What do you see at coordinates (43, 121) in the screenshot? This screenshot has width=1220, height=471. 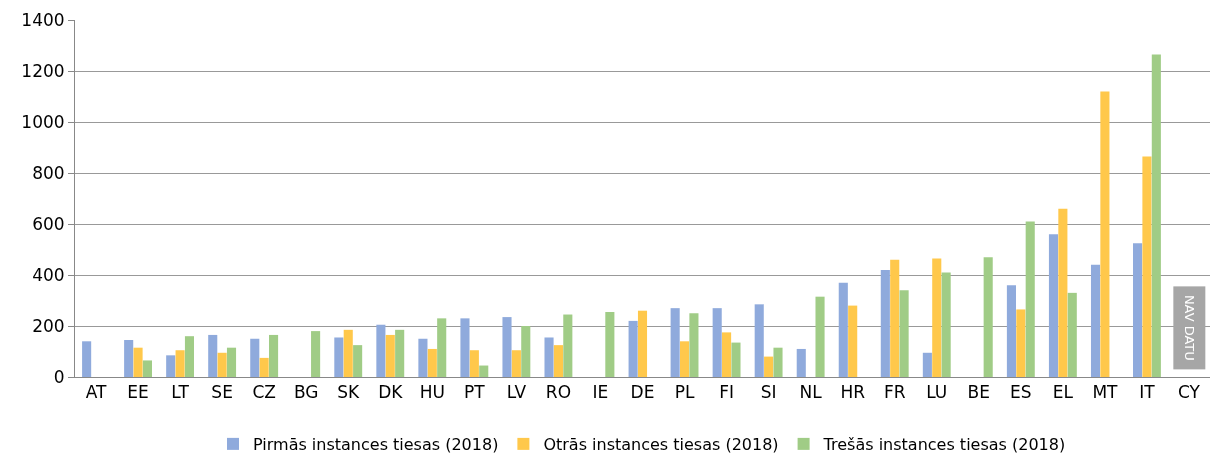 I see `y-tick-label: 1000` at bounding box center [43, 121].